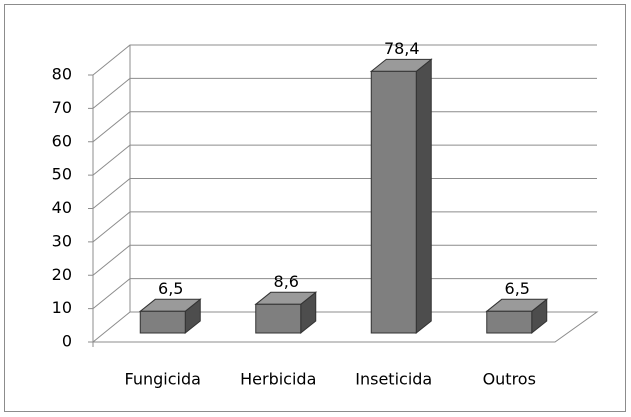 The height and width of the screenshot is (417, 631). What do you see at coordinates (67, 341) in the screenshot?
I see `y-tick-label: 0` at bounding box center [67, 341].